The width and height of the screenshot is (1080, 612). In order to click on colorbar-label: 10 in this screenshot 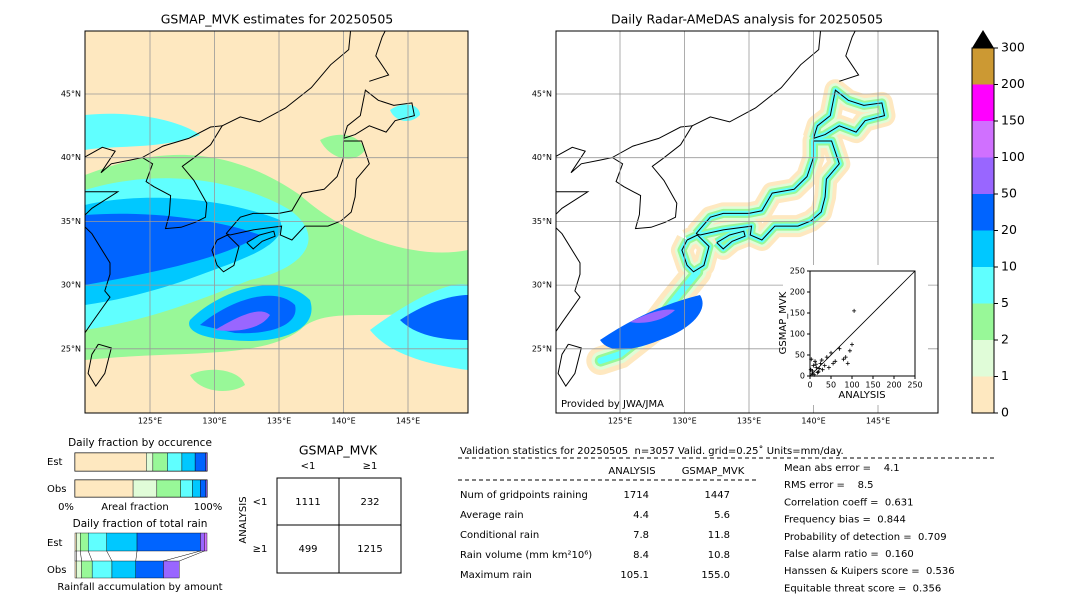, I will do `click(1009, 266)`.